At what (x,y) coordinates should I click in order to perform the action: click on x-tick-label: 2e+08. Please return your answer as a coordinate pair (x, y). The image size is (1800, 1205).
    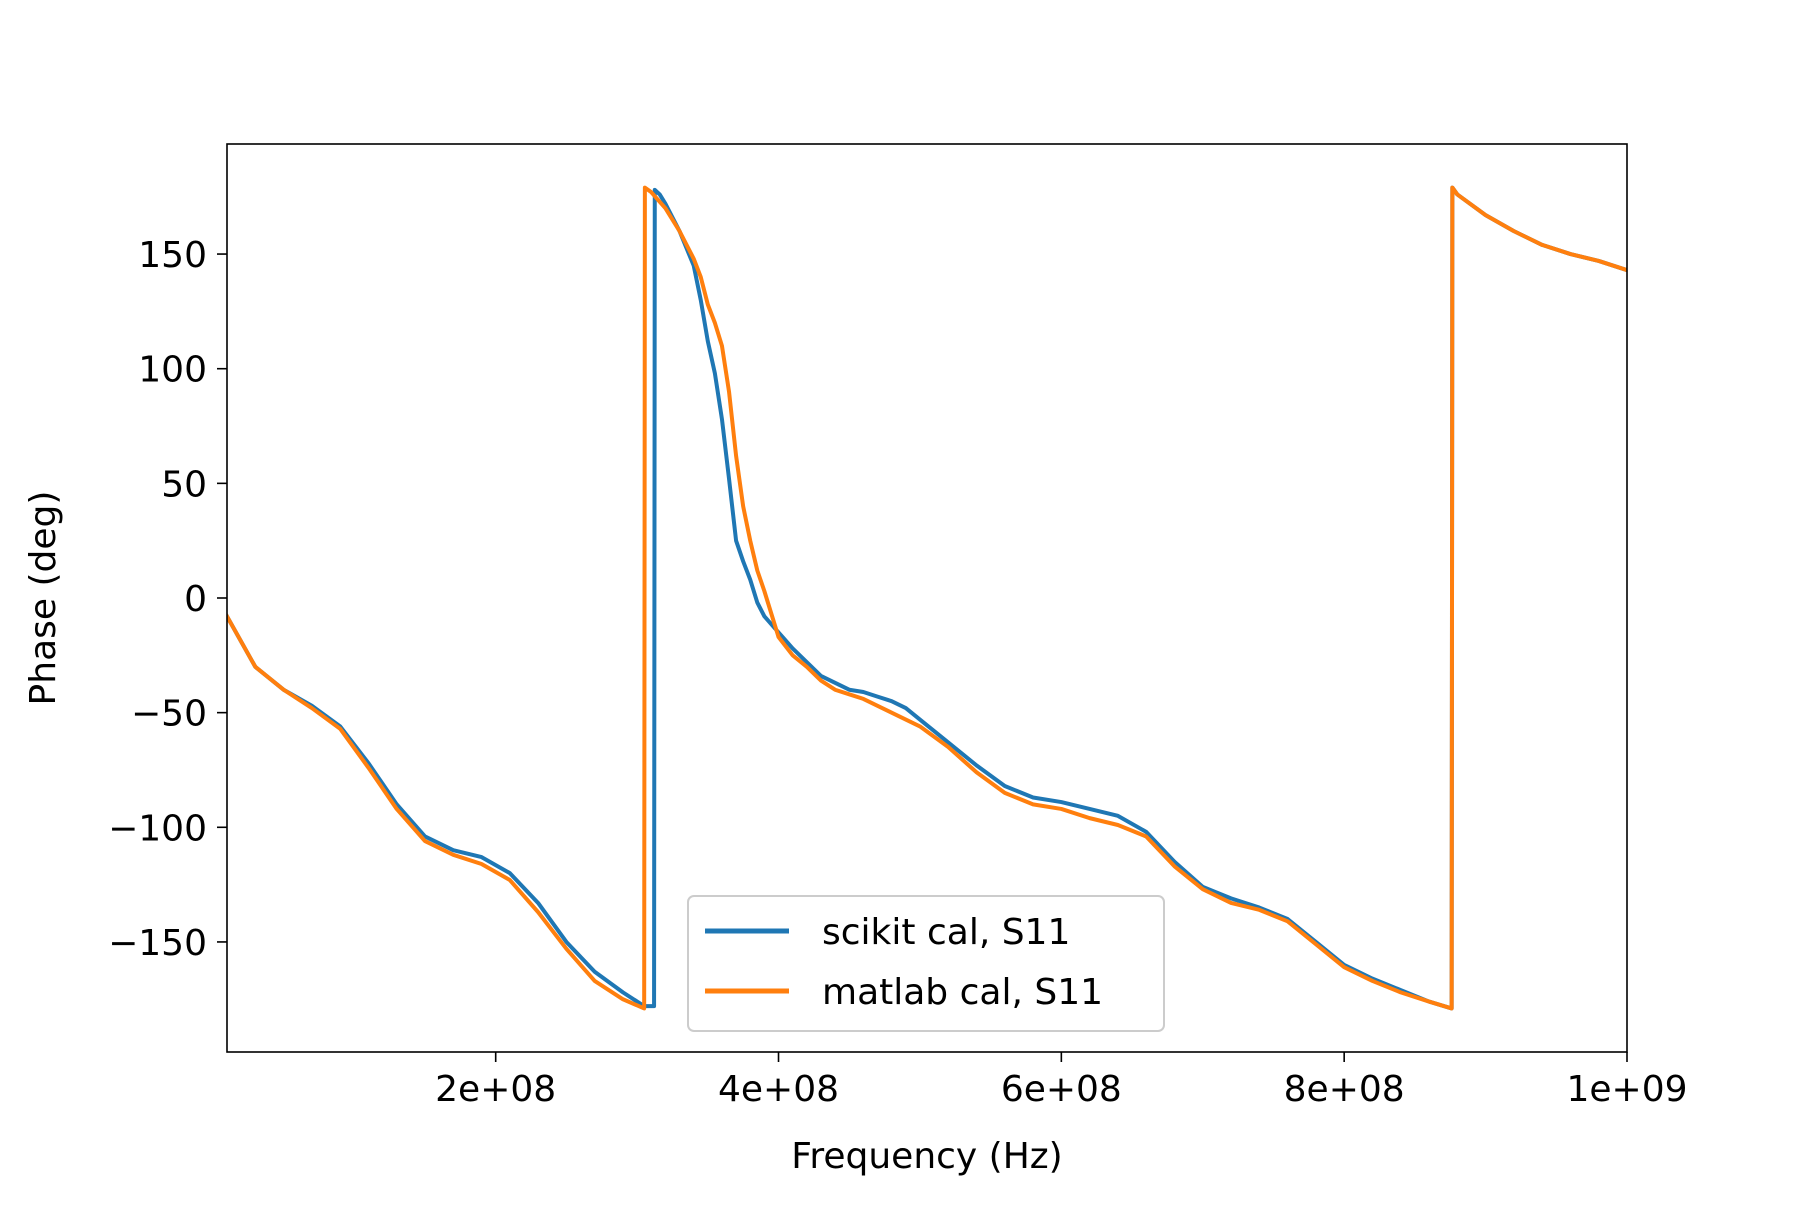
    Looking at the image, I should click on (495, 1089).